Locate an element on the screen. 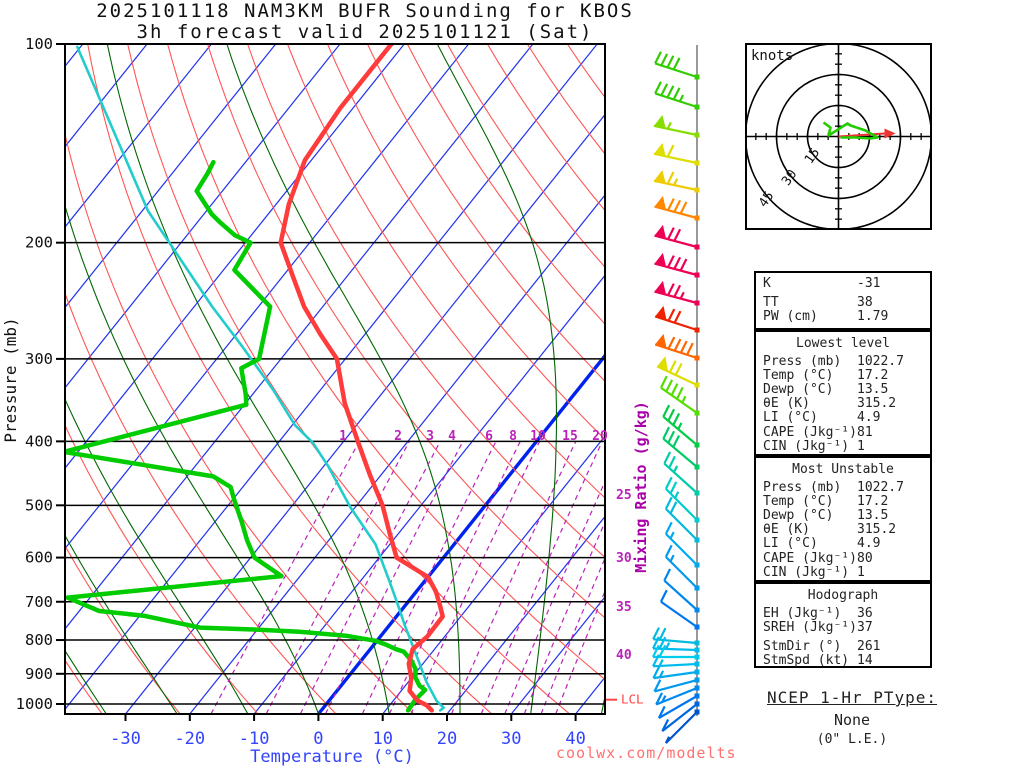 The image size is (1024, 768). ptype-block: NCEP 1-Hr PType: None (0" L.E.) is located at coordinates (852, 717).